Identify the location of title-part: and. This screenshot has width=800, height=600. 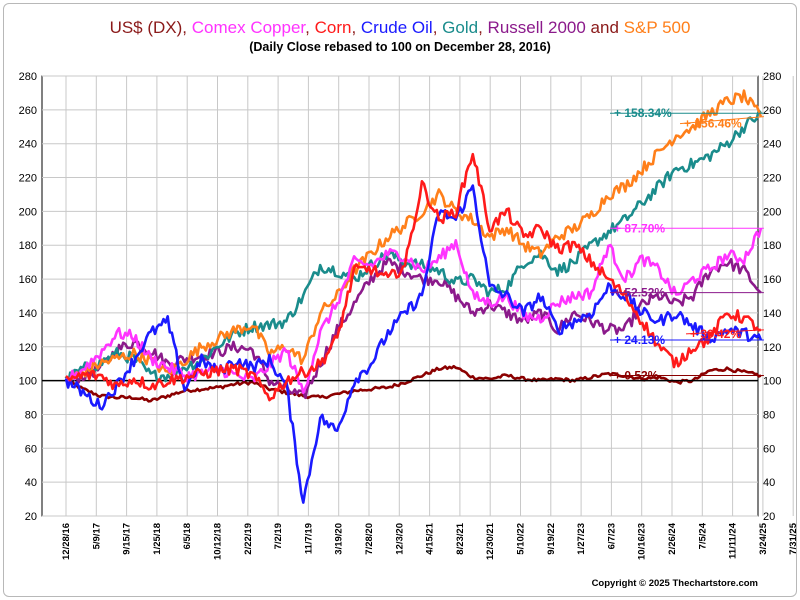
(604, 27).